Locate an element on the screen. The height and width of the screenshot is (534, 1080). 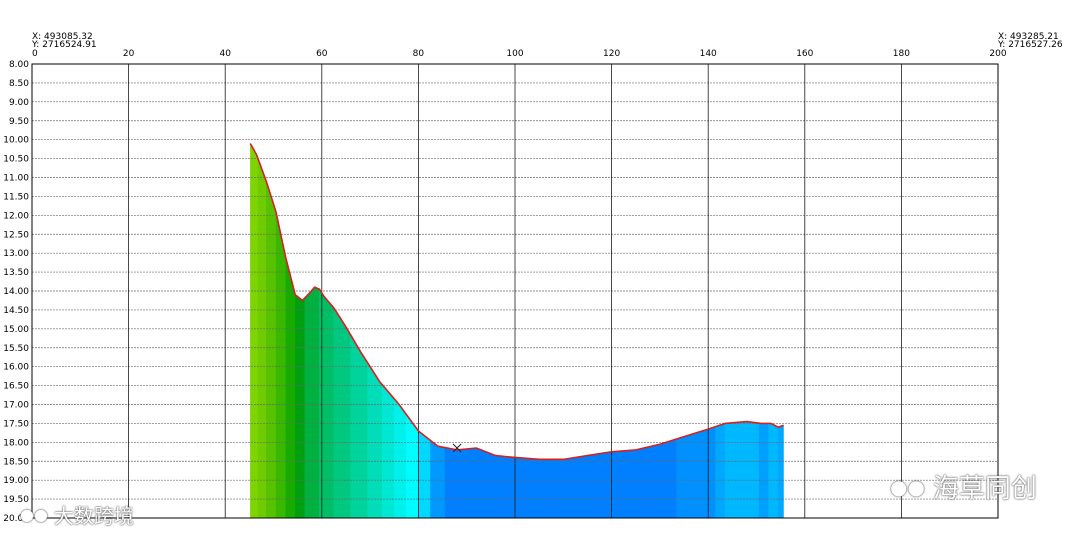
y-tick-label: 14.00 is located at coordinates (16, 292).